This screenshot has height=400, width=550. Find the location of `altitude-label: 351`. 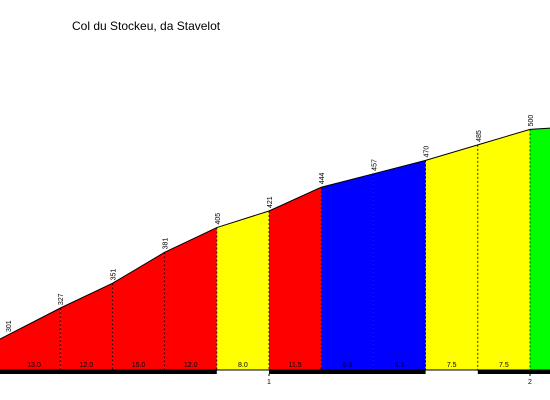

altitude-label: 351 is located at coordinates (113, 275).